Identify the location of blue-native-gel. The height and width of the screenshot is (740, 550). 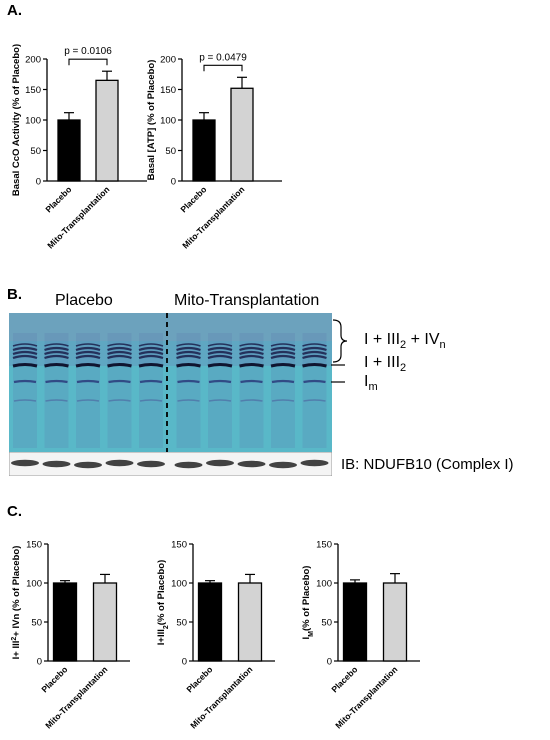
(170, 383).